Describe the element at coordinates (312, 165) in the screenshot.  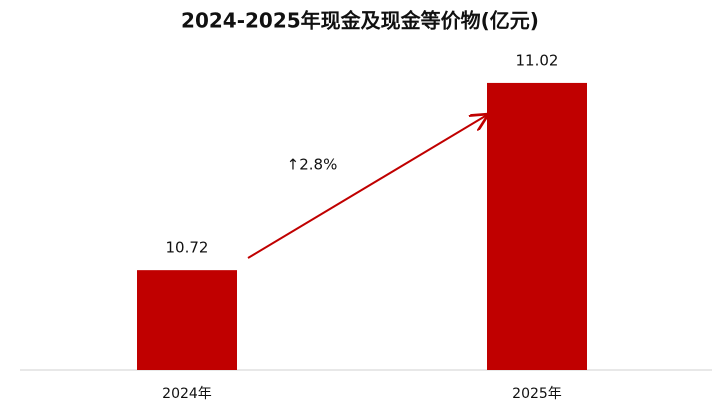
I see `annotation: ↑2.8%` at that location.